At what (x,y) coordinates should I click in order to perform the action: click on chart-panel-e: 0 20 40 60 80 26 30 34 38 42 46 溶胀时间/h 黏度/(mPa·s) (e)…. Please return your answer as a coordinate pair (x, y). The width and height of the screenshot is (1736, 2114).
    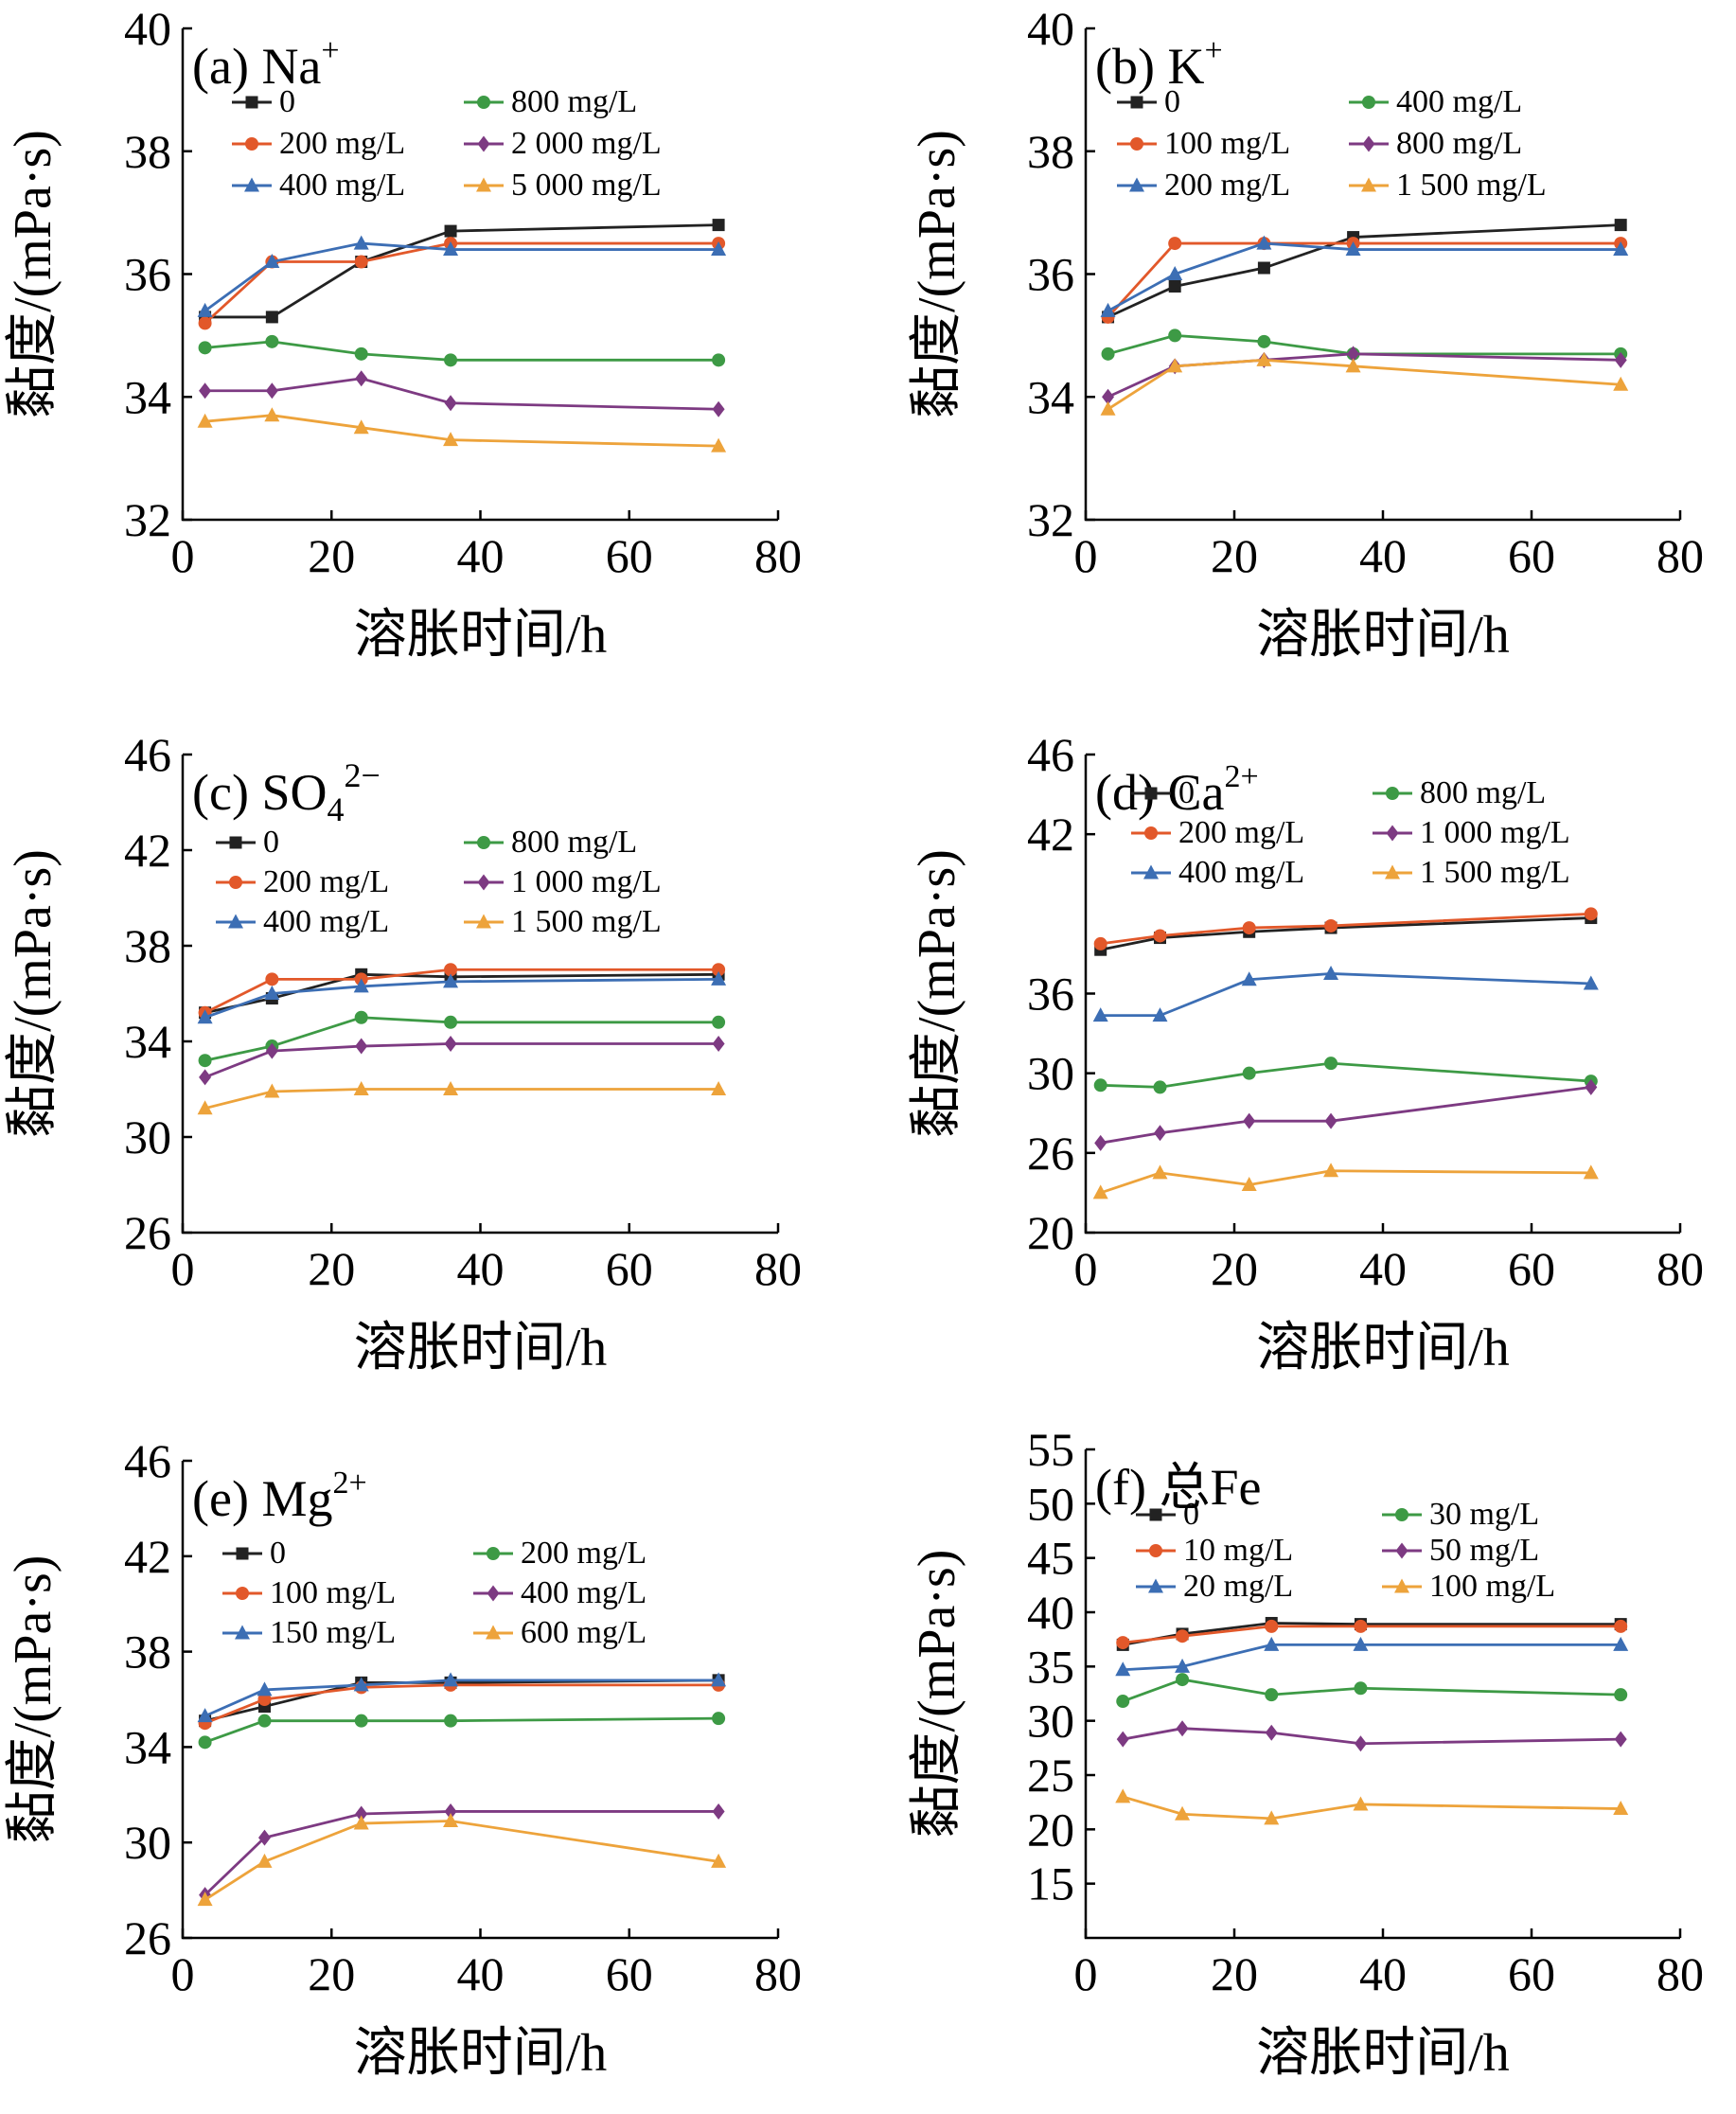
    Looking at the image, I should click on (403, 1758).